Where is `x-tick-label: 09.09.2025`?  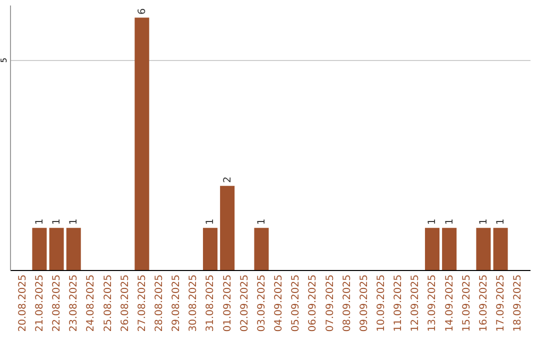
x-tick-label: 09.09.2025 is located at coordinates (364, 303).